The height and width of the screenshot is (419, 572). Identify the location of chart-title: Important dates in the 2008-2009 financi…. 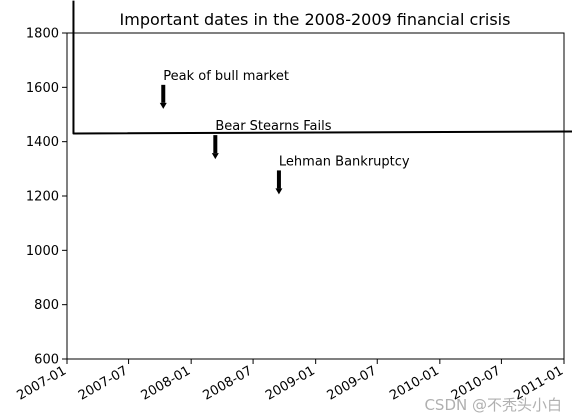
(315, 19).